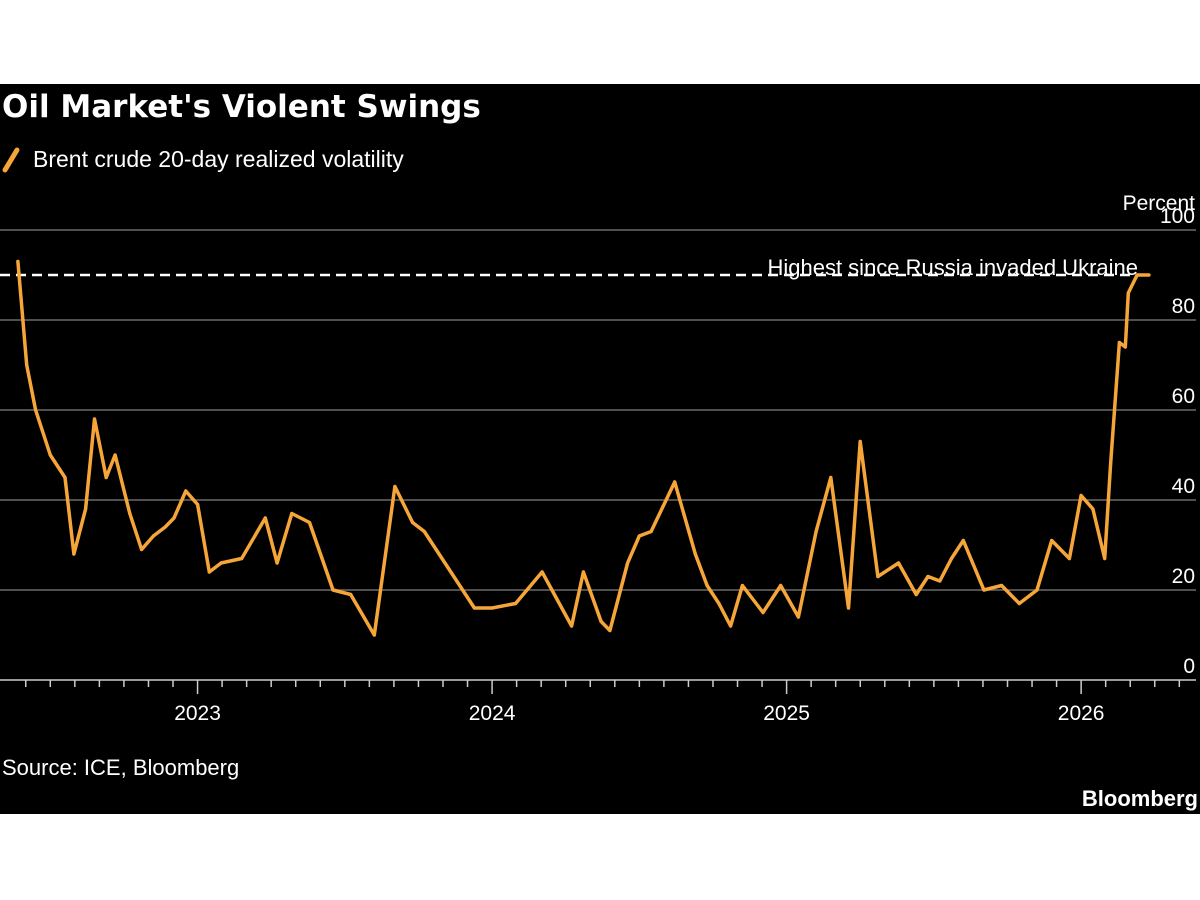  What do you see at coordinates (1183, 576) in the screenshot?
I see `y-tick-label-20: 20` at bounding box center [1183, 576].